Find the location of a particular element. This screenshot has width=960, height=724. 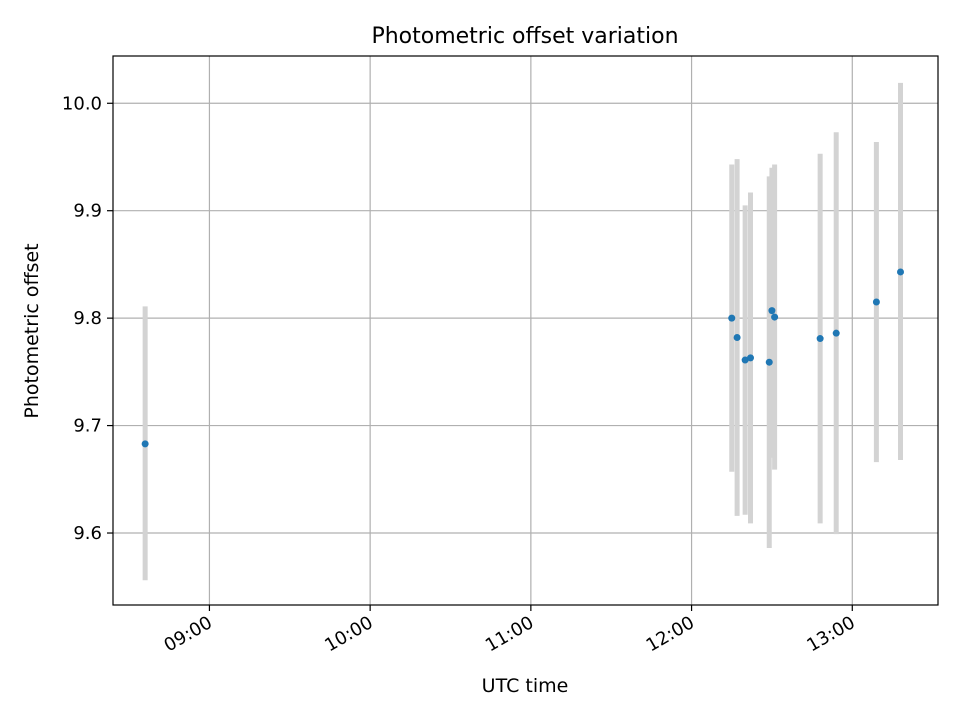

y-tick-label: 9.7 is located at coordinates (87, 426).